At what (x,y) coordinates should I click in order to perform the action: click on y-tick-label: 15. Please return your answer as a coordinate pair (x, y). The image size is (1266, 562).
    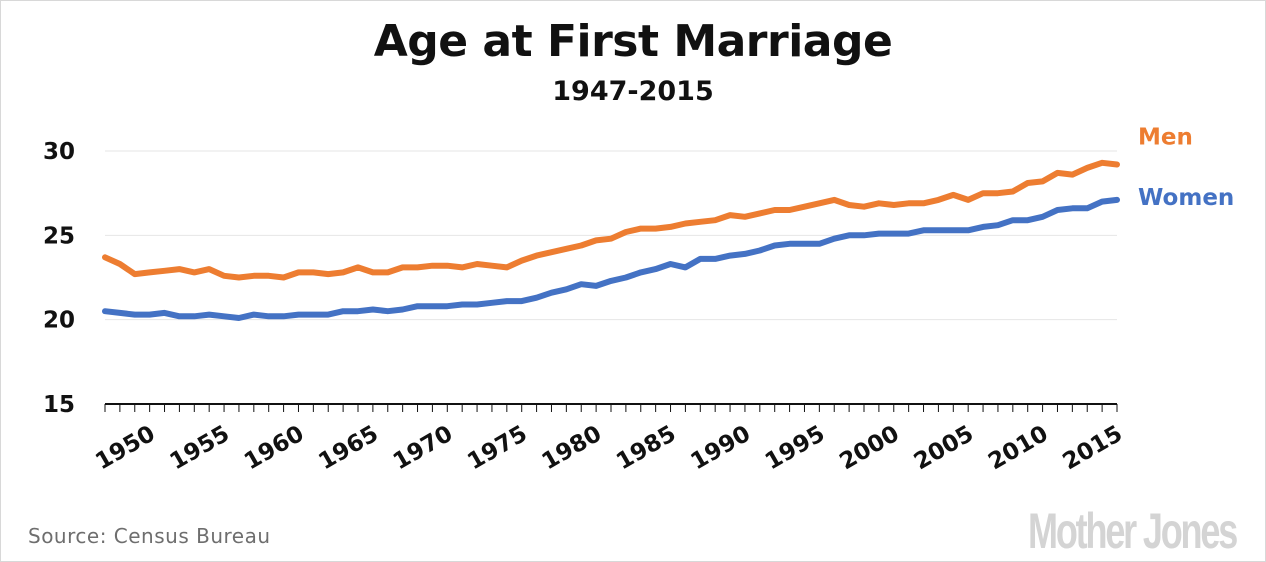
    Looking at the image, I should click on (59, 405).